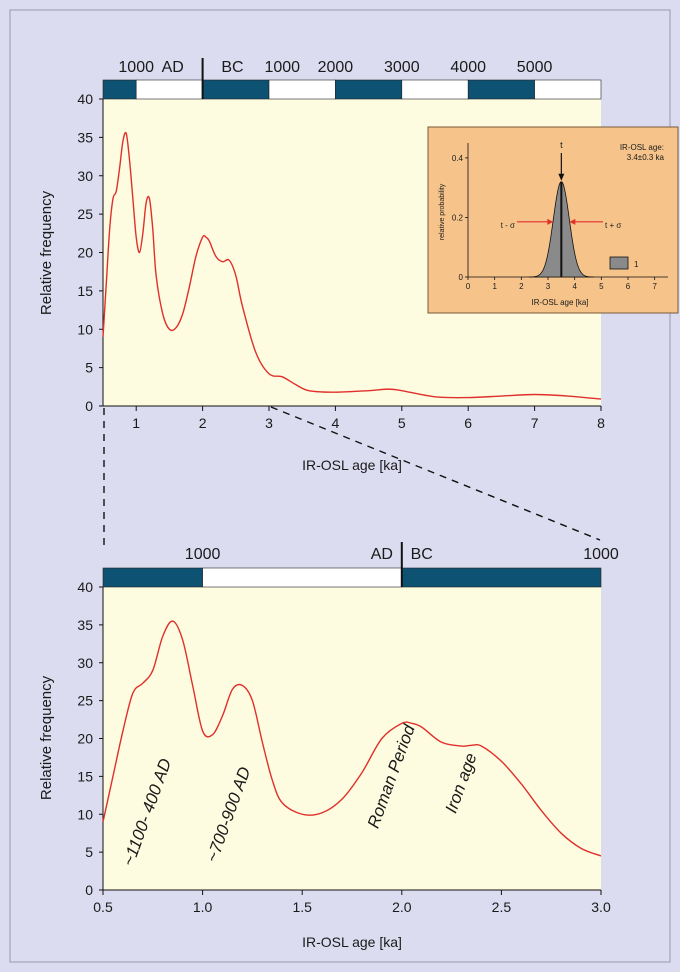 The image size is (680, 972). Describe the element at coordinates (402, 907) in the screenshot. I see `bot-x-tick-label: 2.0` at that location.